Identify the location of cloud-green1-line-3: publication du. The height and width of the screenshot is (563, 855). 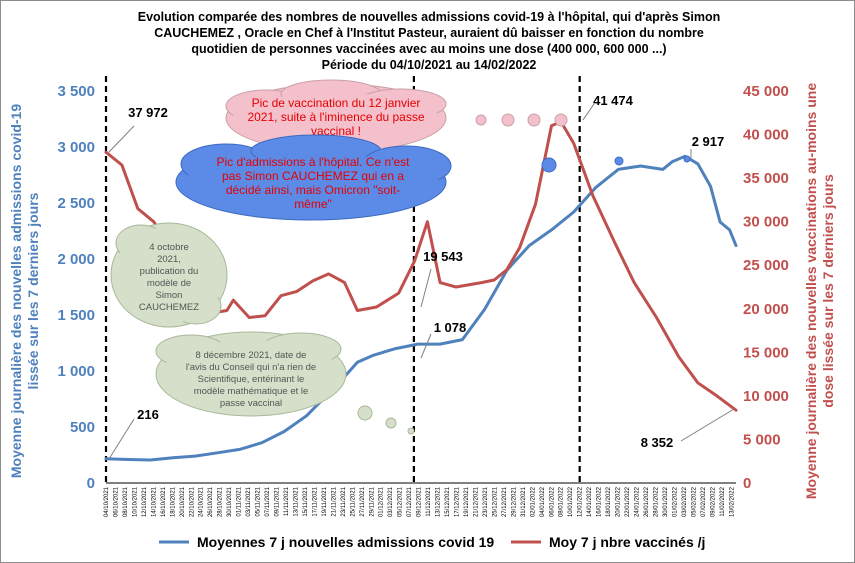
(169, 271).